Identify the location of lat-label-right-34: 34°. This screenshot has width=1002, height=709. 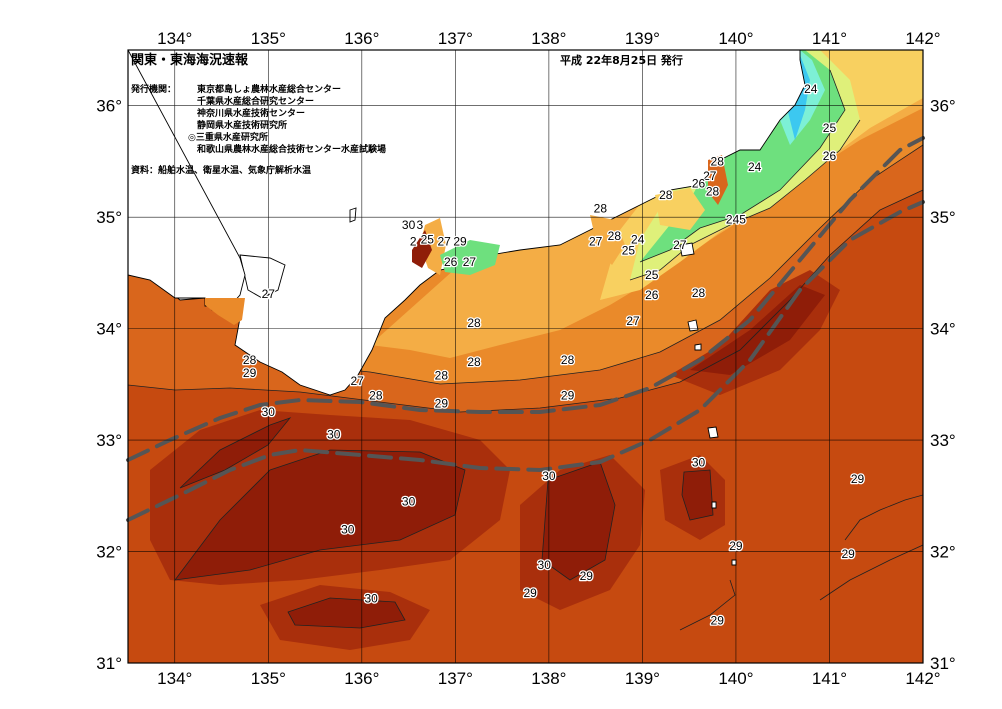
(943, 329).